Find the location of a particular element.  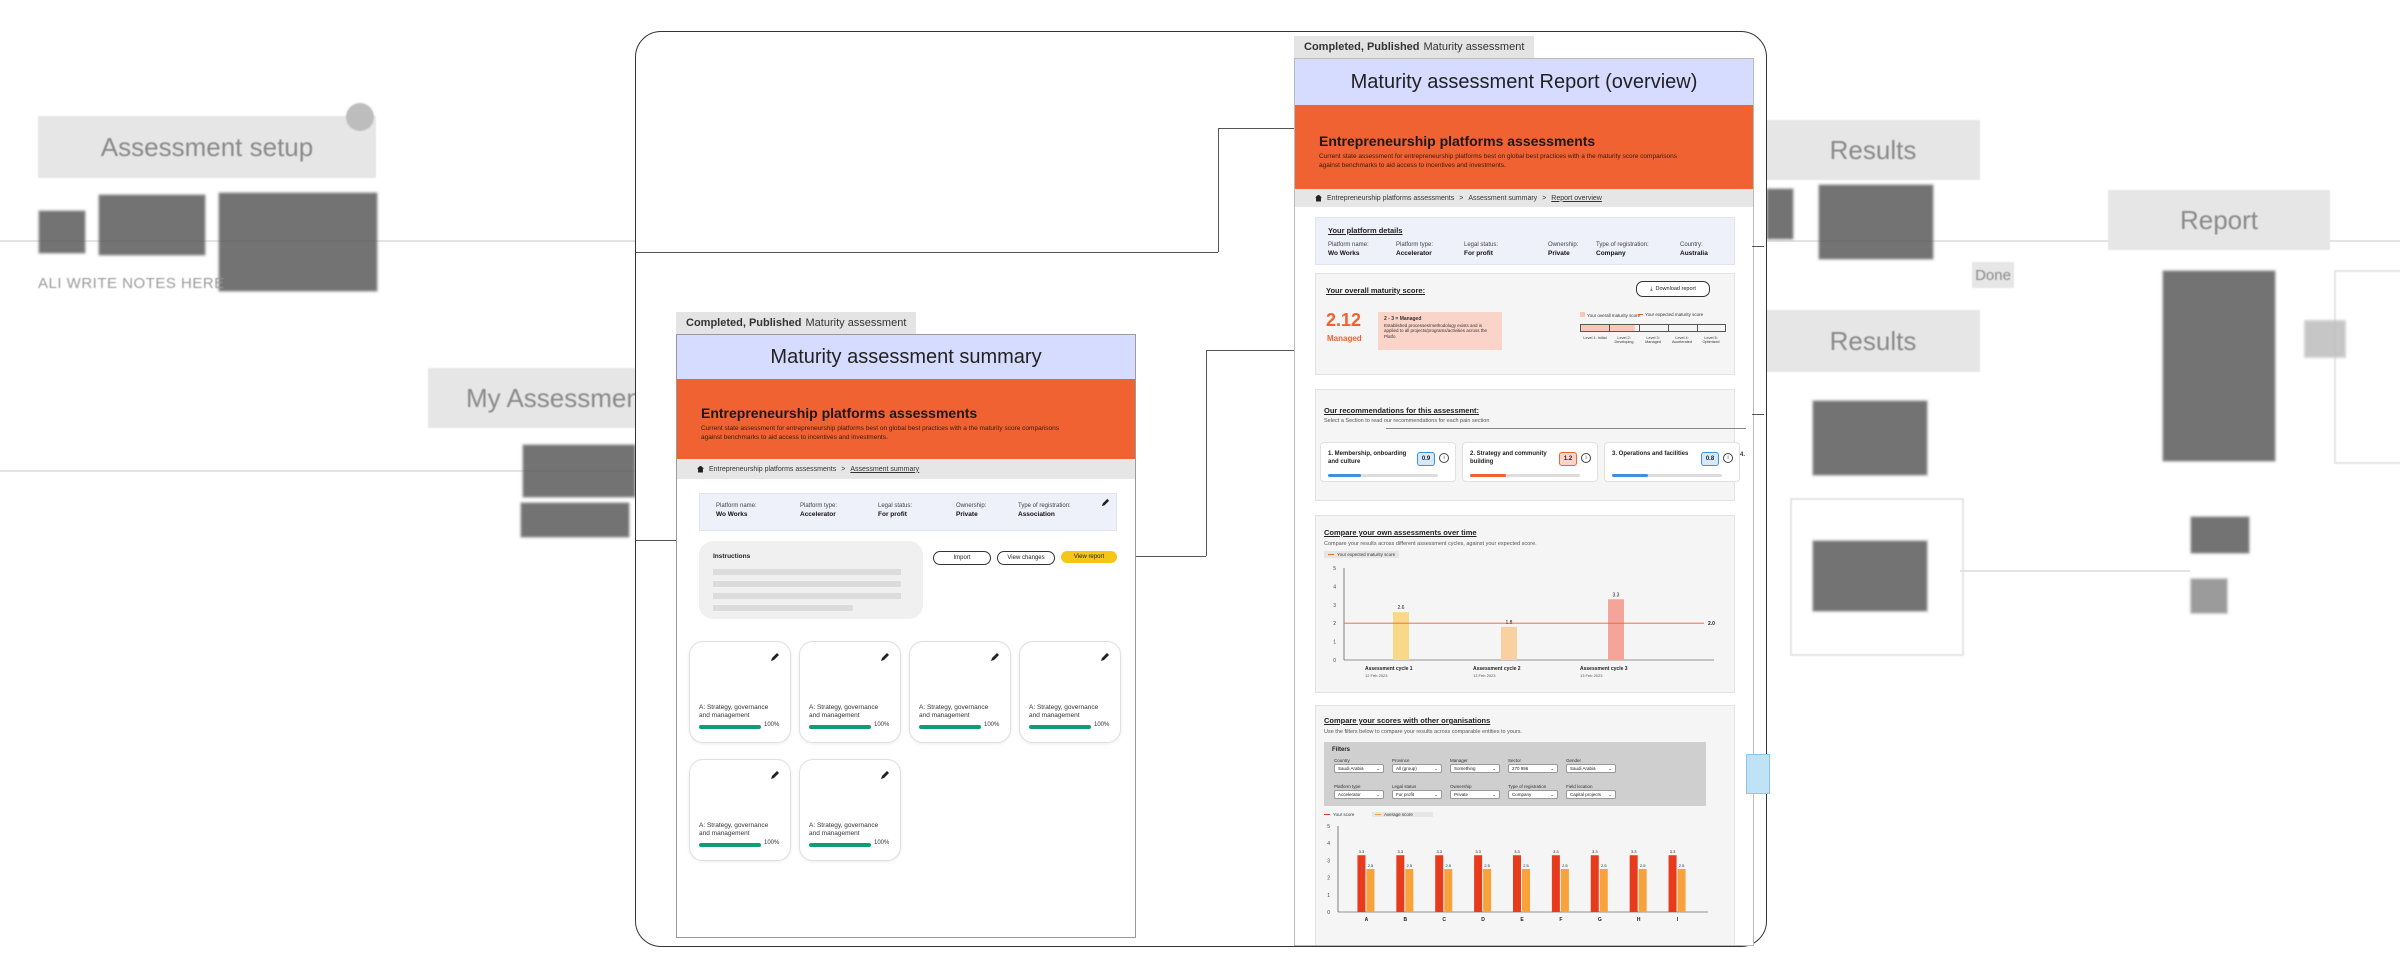

filter-province-select: All (group) ⌄ is located at coordinates (1417, 768).